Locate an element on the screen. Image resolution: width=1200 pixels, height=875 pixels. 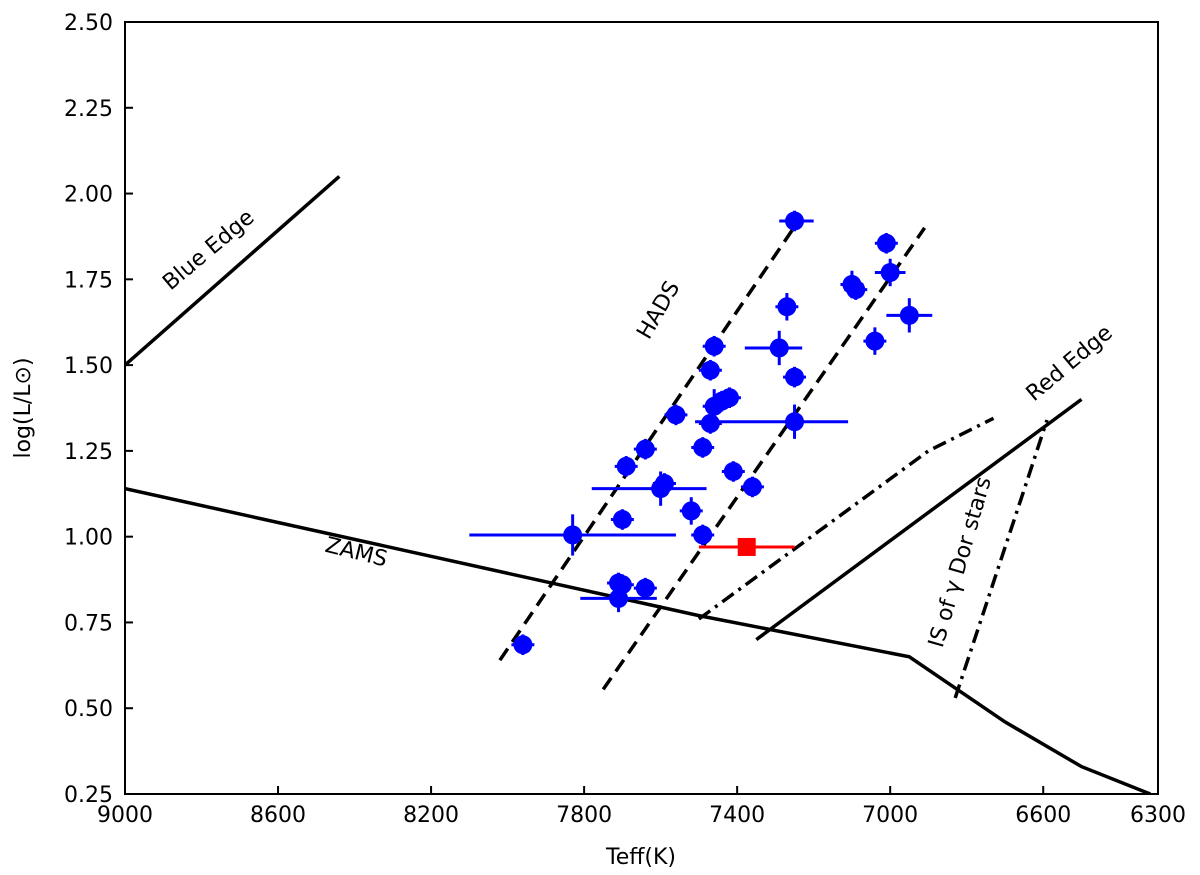
y-axis-label: log(L/L⊙) is located at coordinates (23, 407).